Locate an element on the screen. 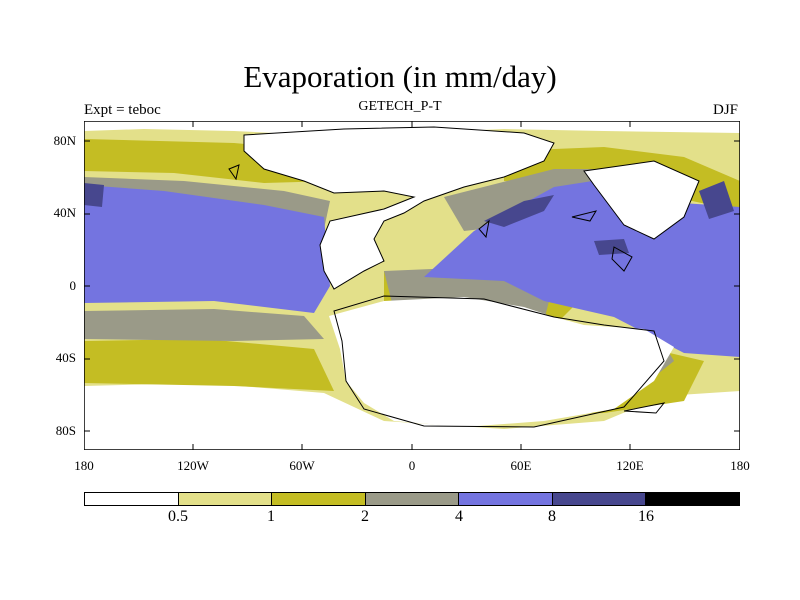 The width and height of the screenshot is (800, 600). continent-south-interior is located at coordinates (501, 362).